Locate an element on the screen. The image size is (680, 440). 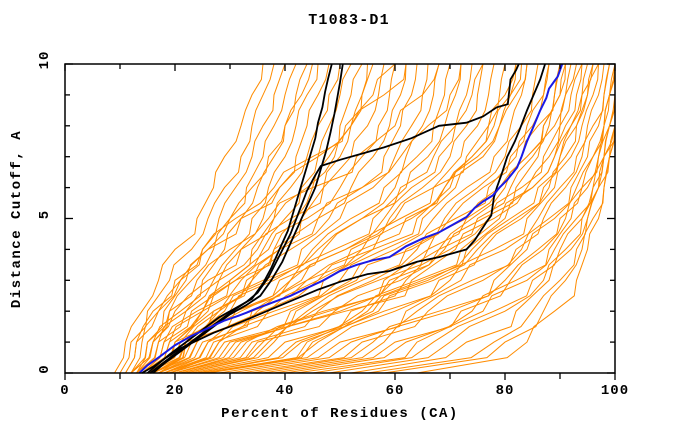
y-tick-label: 5 is located at coordinates (45, 214).